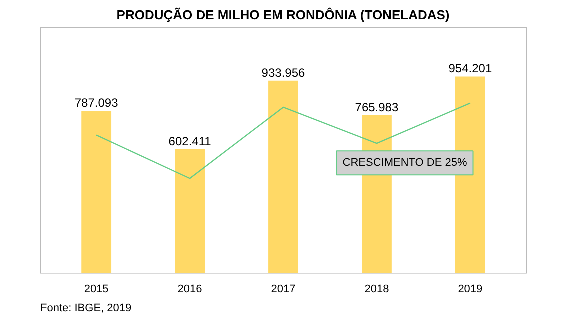 The width and height of the screenshot is (570, 323). What do you see at coordinates (190, 290) in the screenshot?
I see `x-tick-label: 2016` at bounding box center [190, 290].